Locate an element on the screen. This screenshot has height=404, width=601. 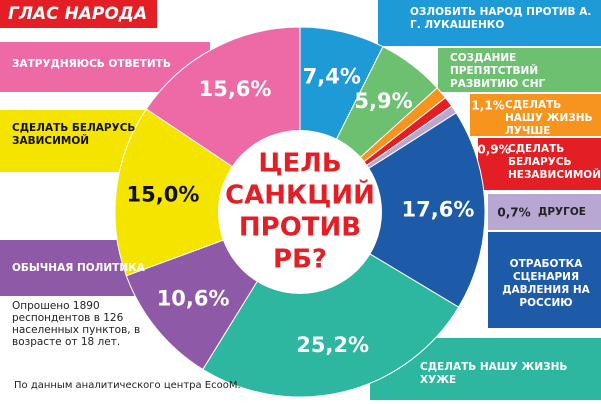
center-text: ПРОТИВ is located at coordinates (300, 228).